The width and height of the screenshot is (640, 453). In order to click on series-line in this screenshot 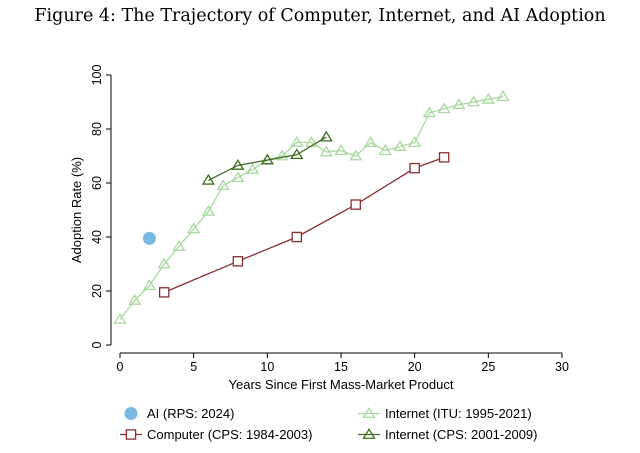, I will do `click(267, 158)`.